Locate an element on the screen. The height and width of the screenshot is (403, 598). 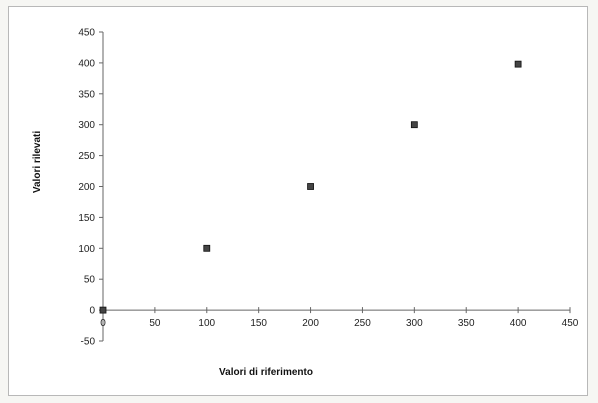
x-tick-label: 50 is located at coordinates (155, 323).